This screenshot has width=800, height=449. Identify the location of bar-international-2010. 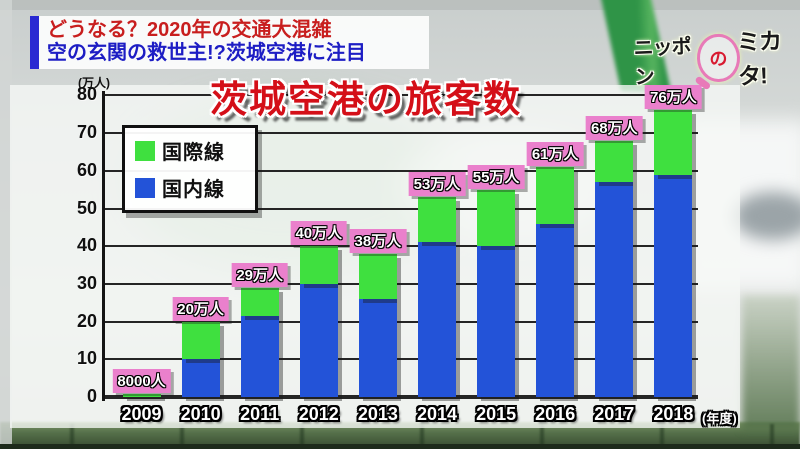
(200, 340).